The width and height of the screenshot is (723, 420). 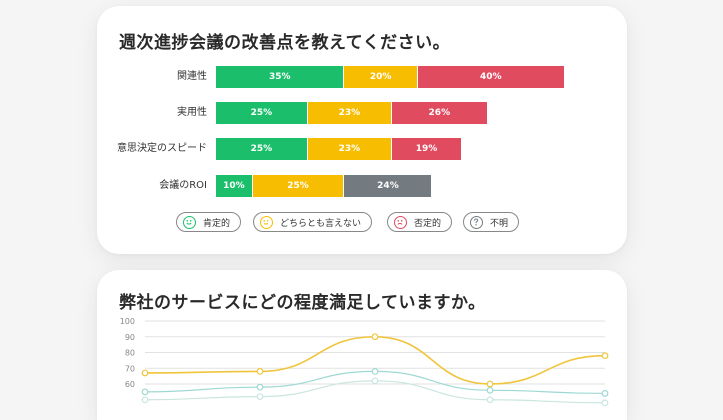 What do you see at coordinates (189, 222) in the screenshot?
I see `smile-face-icon` at bounding box center [189, 222].